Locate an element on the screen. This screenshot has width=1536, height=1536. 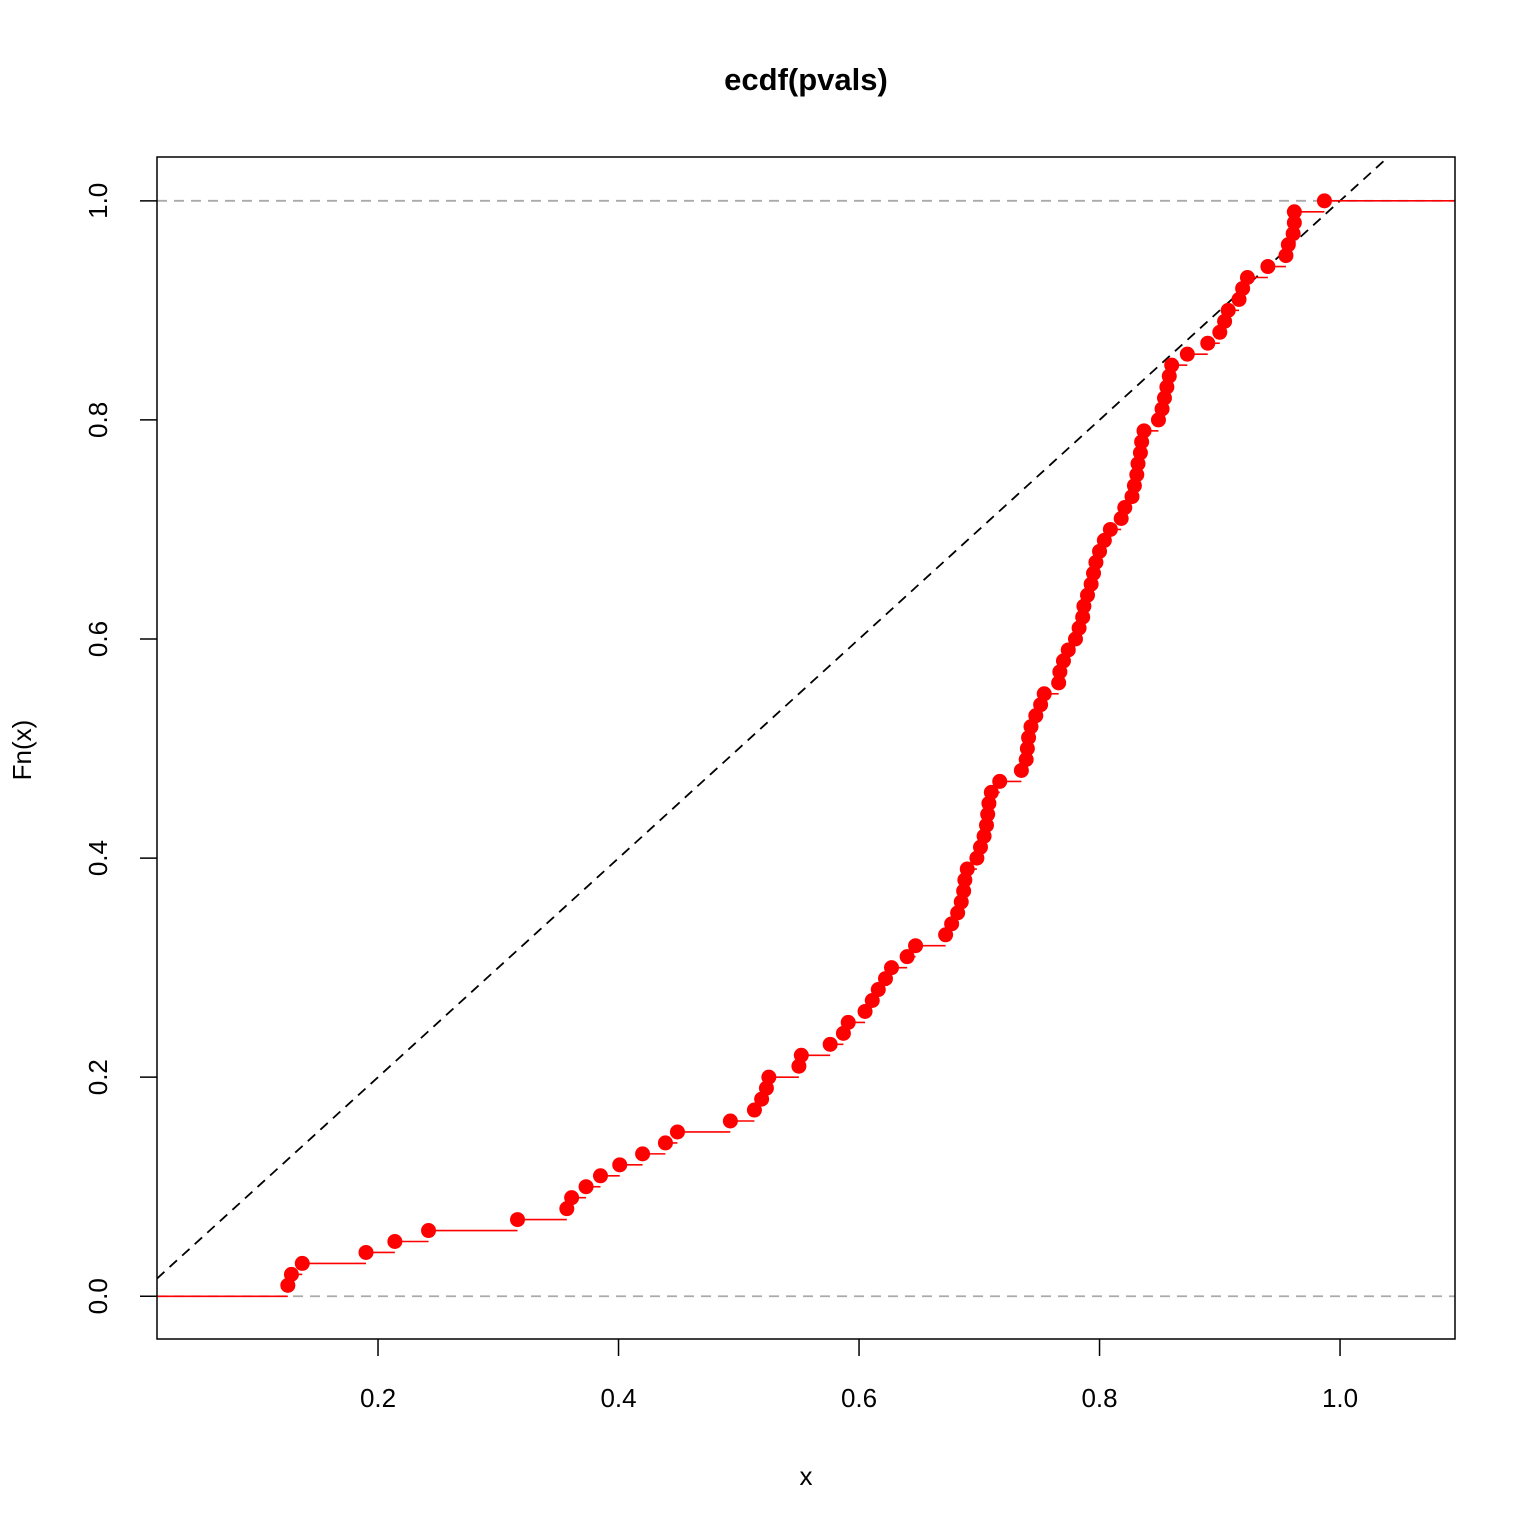
y-tick-label: 0.4 is located at coordinates (98, 858).